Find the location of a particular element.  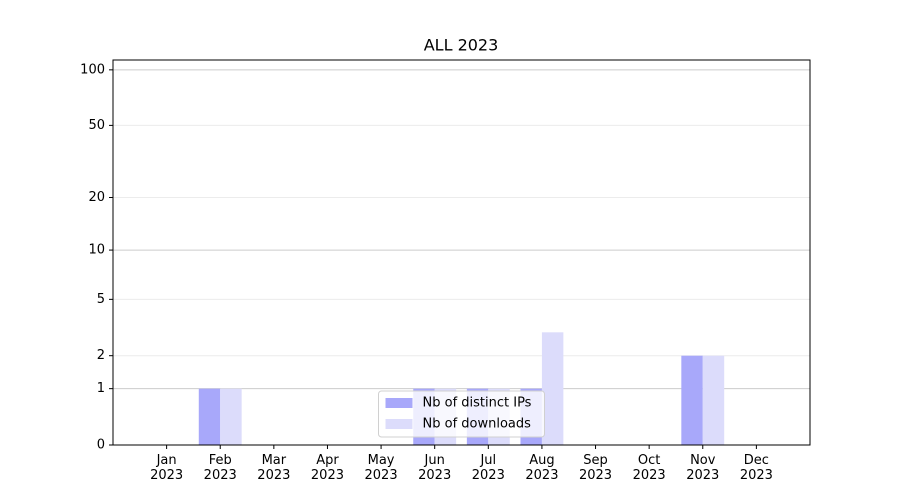

y-tick-label: 10 is located at coordinates (96, 250).